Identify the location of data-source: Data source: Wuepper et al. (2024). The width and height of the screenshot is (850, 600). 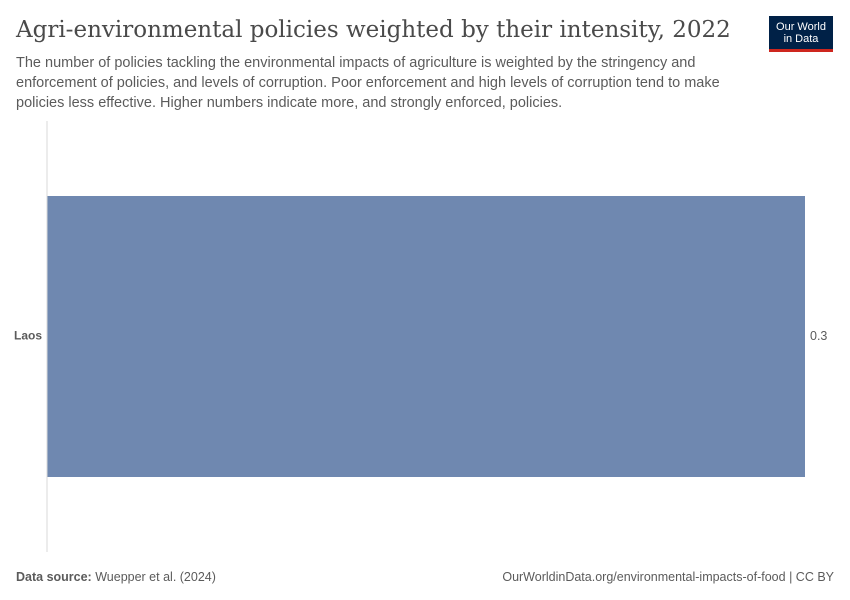
(116, 577).